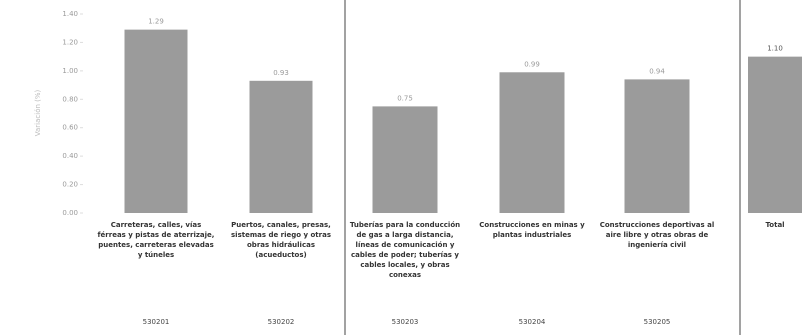 The width and height of the screenshot is (804, 335). I want to click on value-label: 1.29, so click(156, 22).